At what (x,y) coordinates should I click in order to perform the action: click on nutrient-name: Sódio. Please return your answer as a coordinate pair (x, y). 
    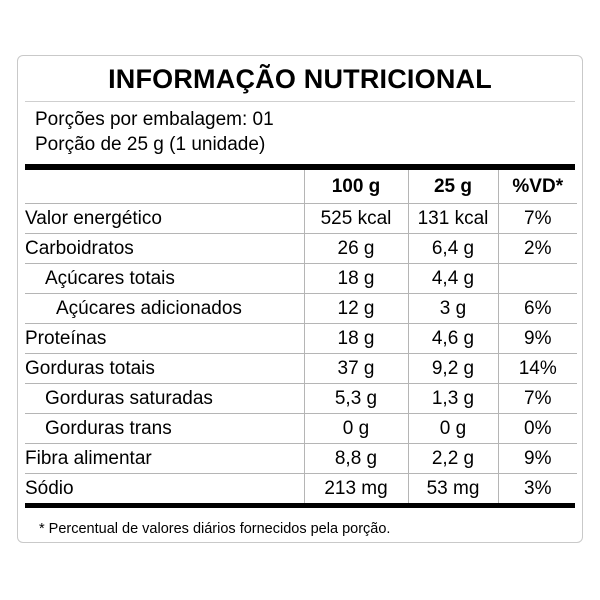
    Looking at the image, I should click on (49, 488).